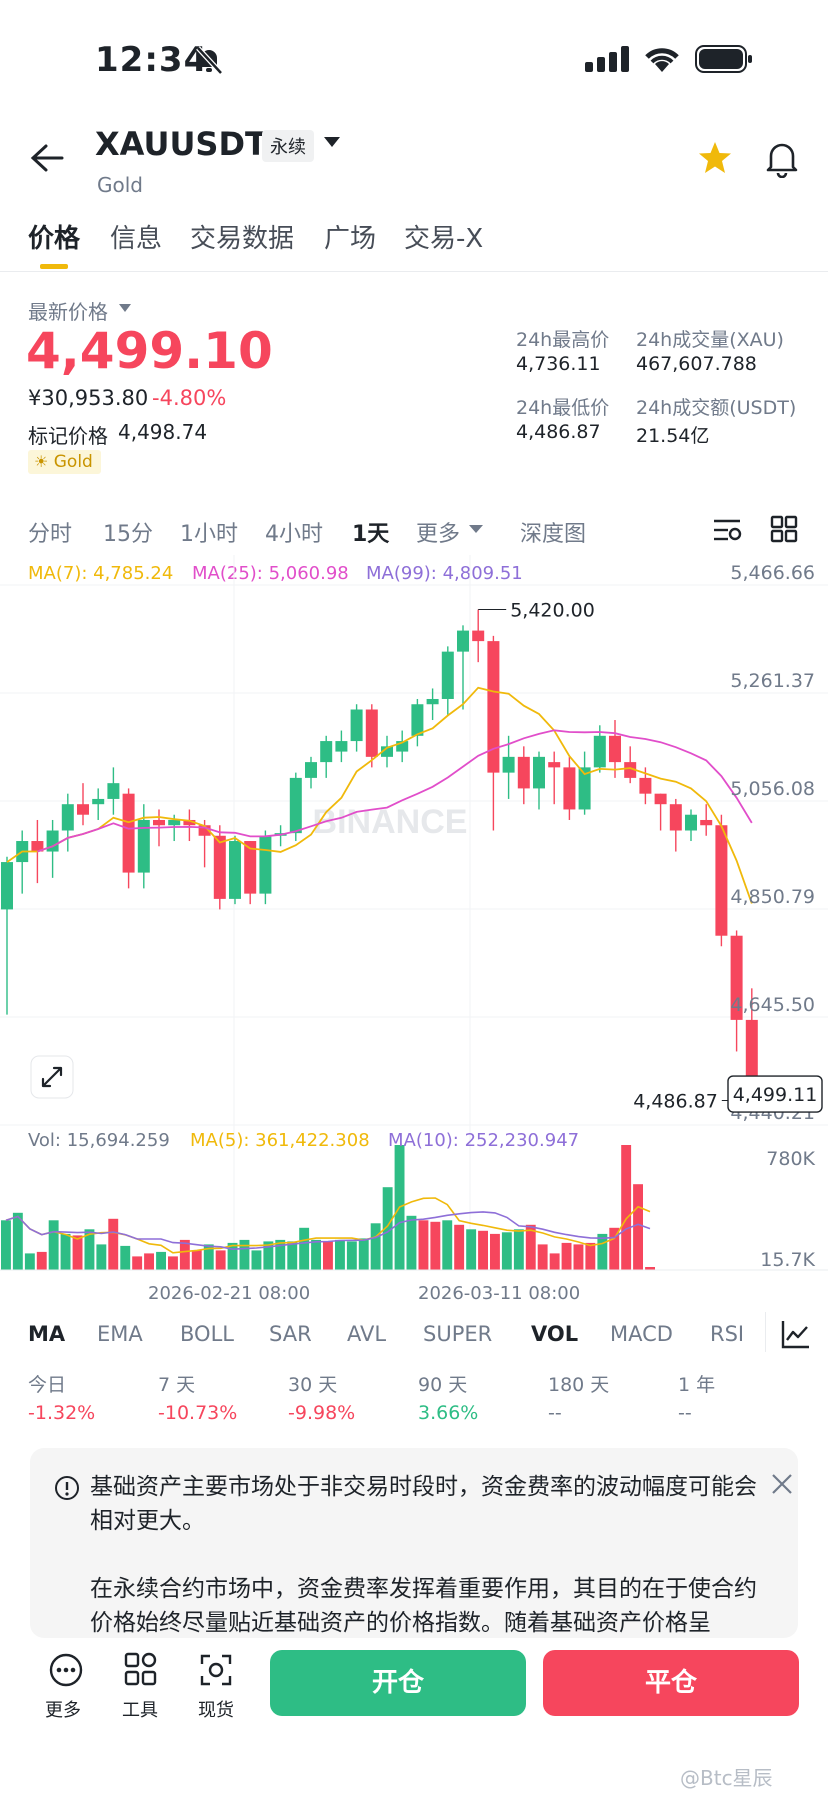 The image size is (828, 1800). I want to click on tf-more: 更多, so click(438, 534).